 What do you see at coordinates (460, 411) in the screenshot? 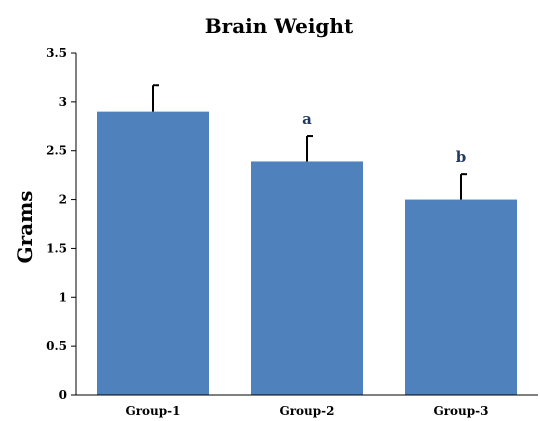
I see `x-category-label: Group-3` at bounding box center [460, 411].